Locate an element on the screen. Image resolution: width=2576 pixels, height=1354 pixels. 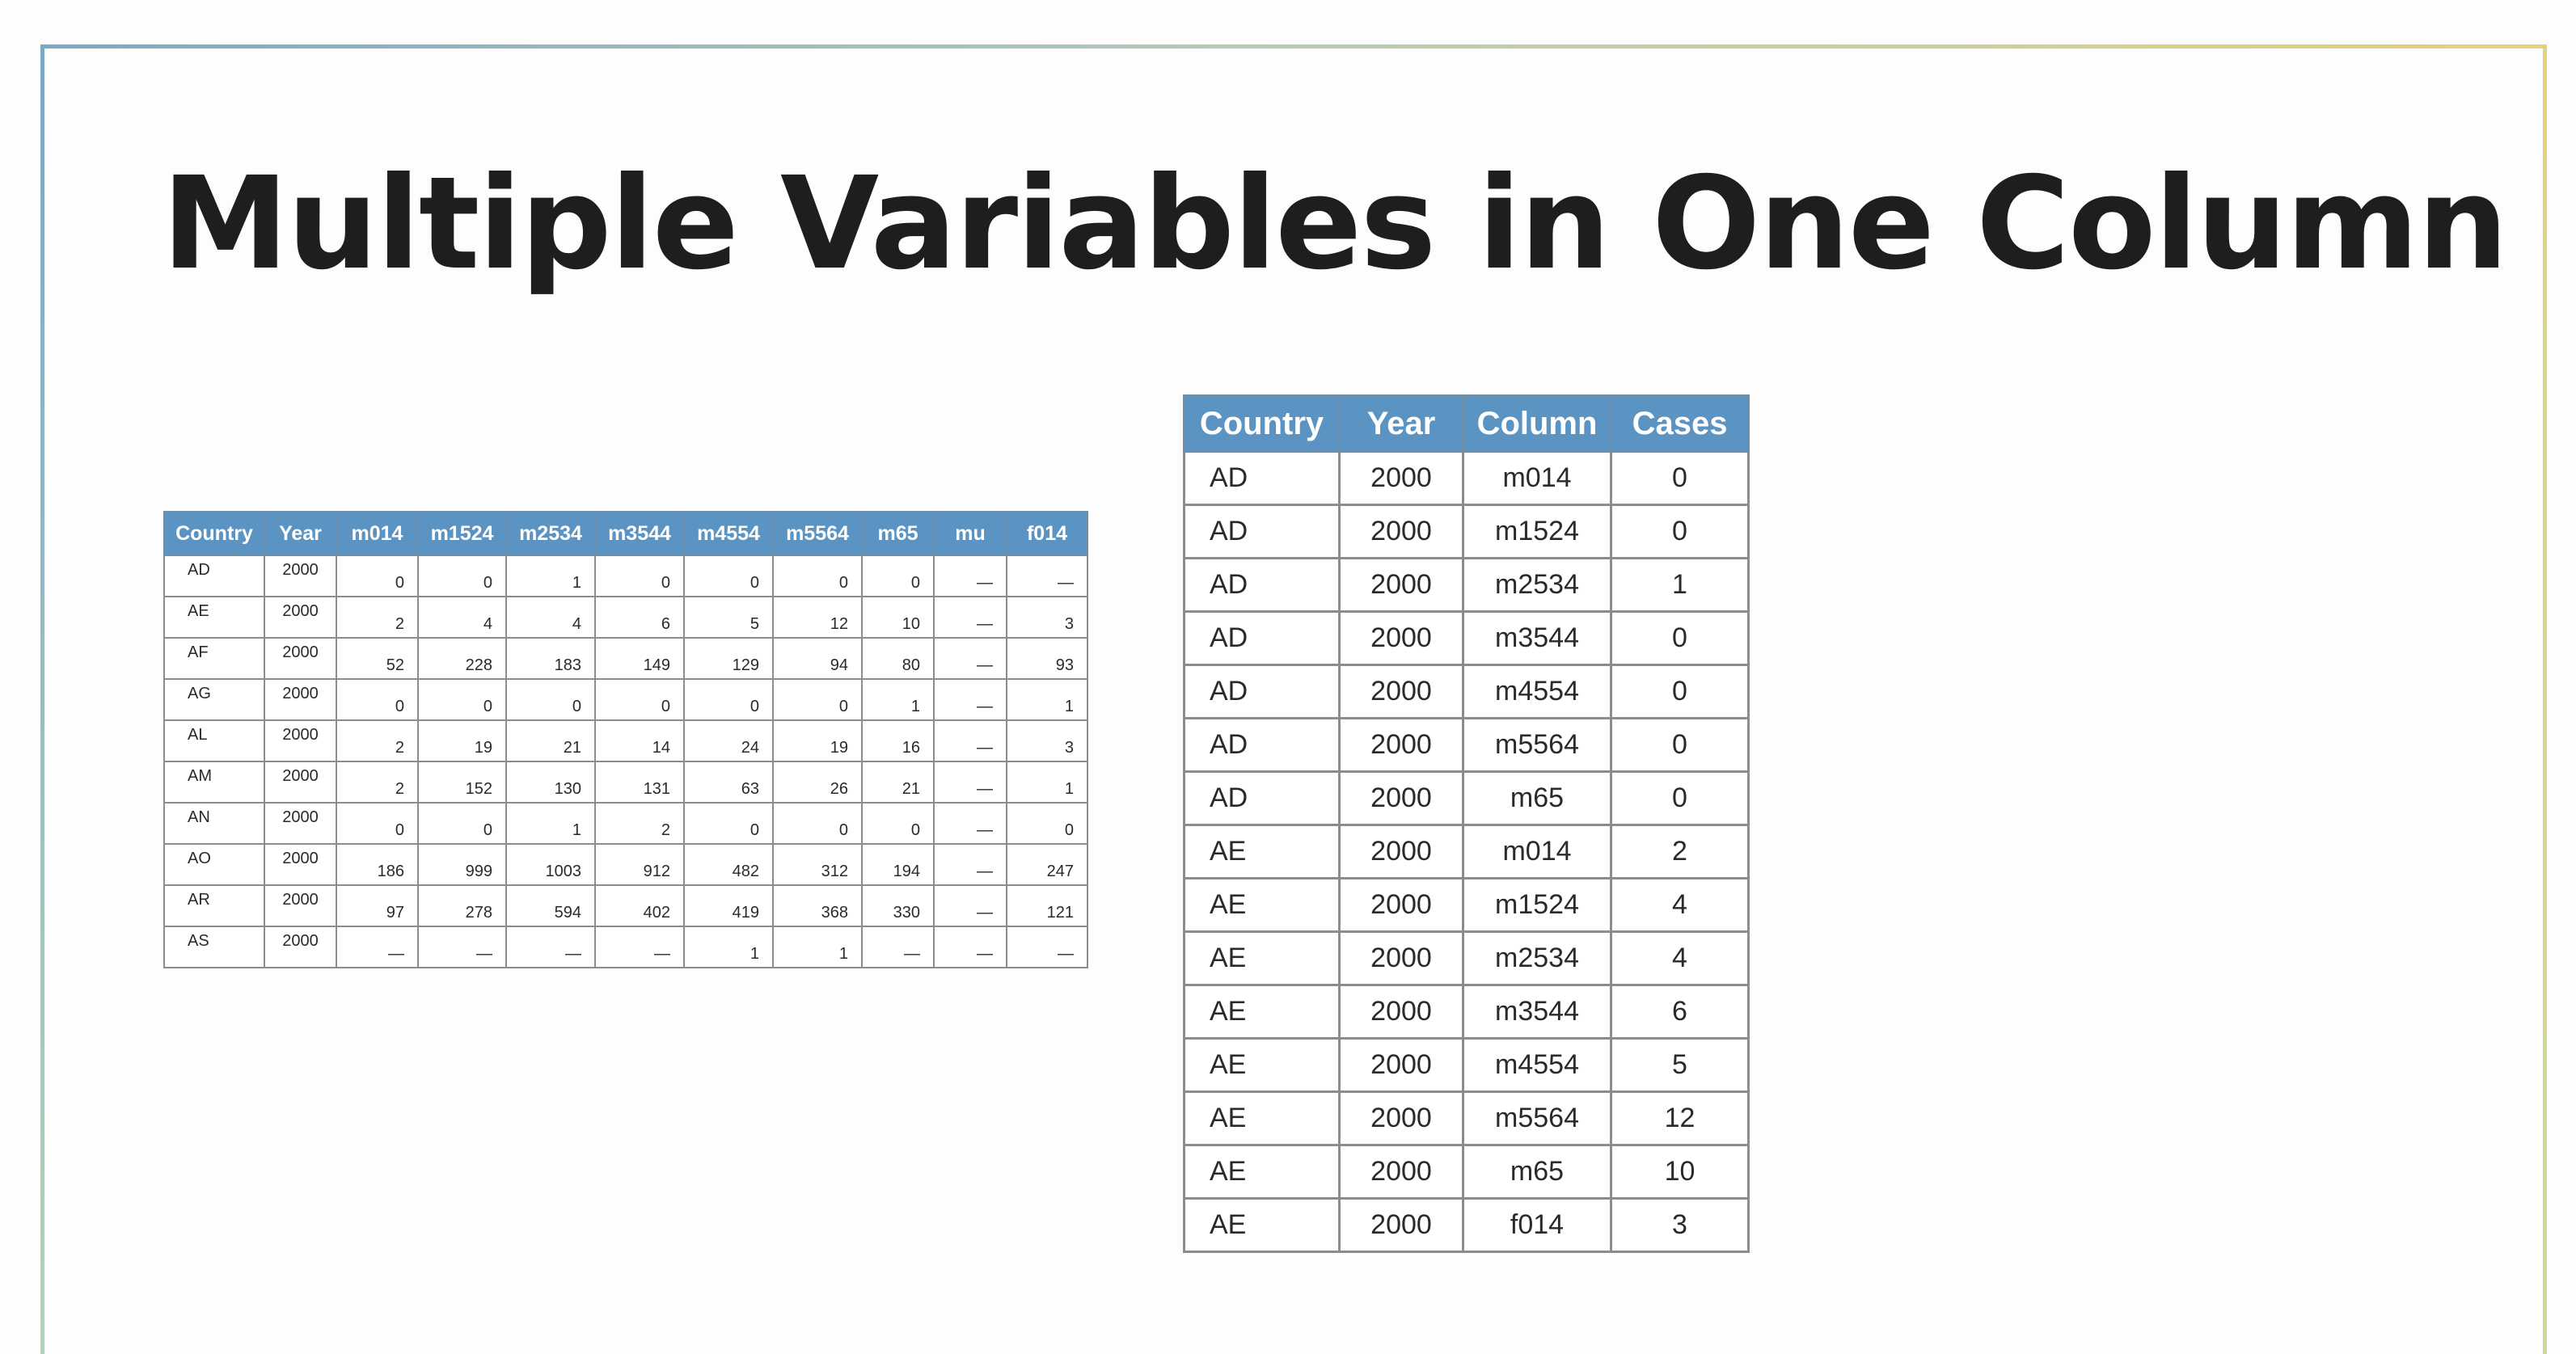
long-header-cell: Year is located at coordinates (1401, 424).